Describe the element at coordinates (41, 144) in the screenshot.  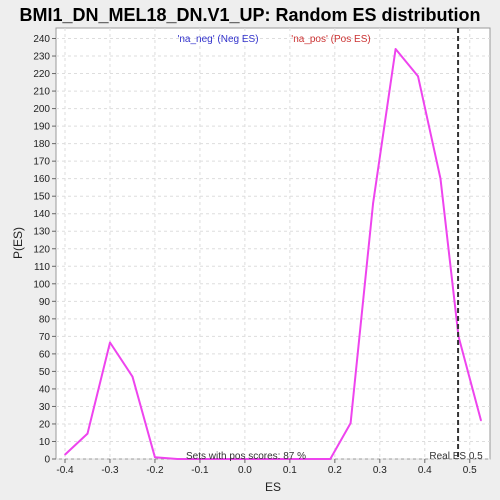
I see `y-tick-label: 180` at that location.